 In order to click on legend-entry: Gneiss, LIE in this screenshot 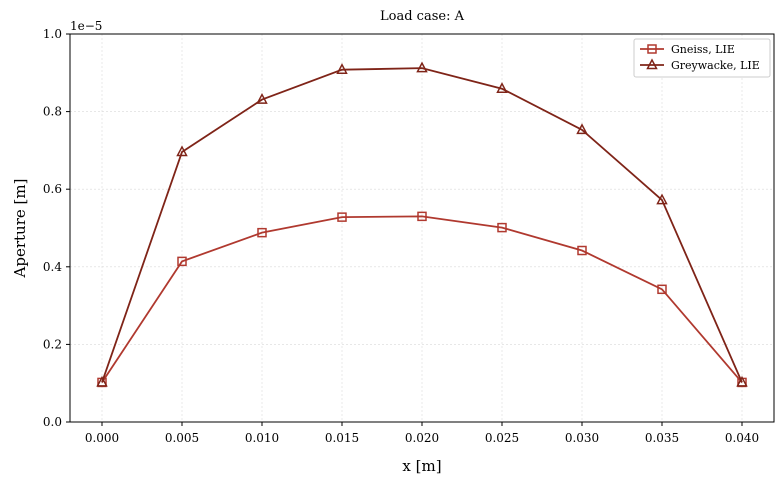, I will do `click(687, 49)`.